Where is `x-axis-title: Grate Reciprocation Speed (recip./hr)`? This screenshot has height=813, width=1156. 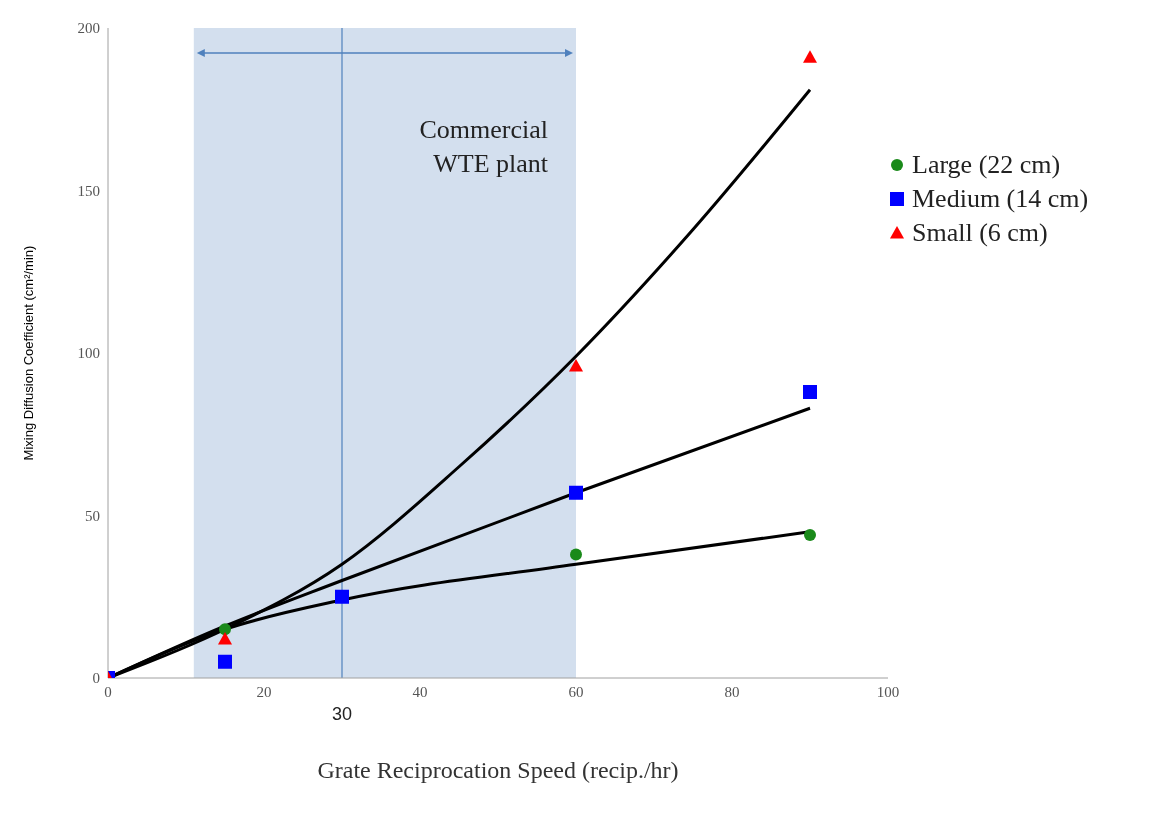
x-axis-title: Grate Reciprocation Speed (recip./hr) is located at coordinates (498, 770).